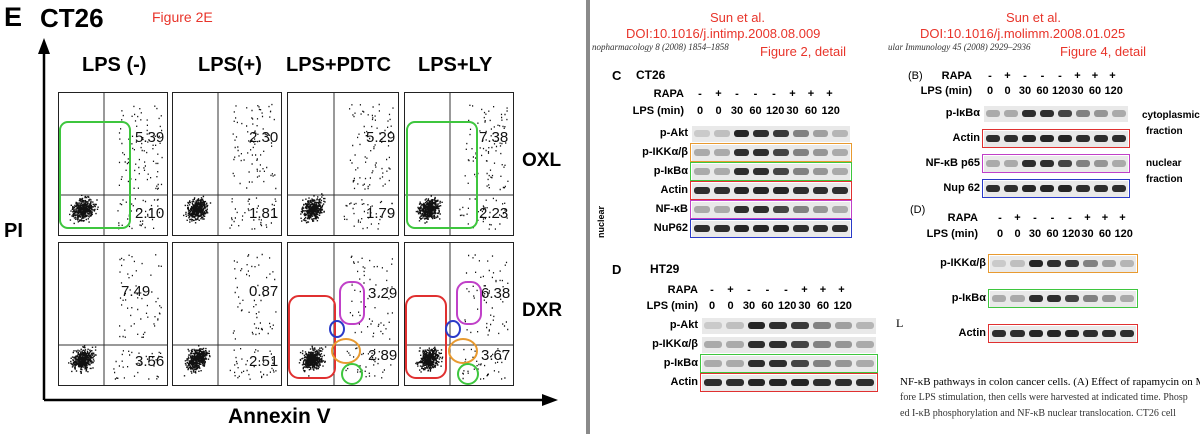 The height and width of the screenshot is (434, 1200). I want to click on panel-c-cell-line: CT26, so click(651, 75).